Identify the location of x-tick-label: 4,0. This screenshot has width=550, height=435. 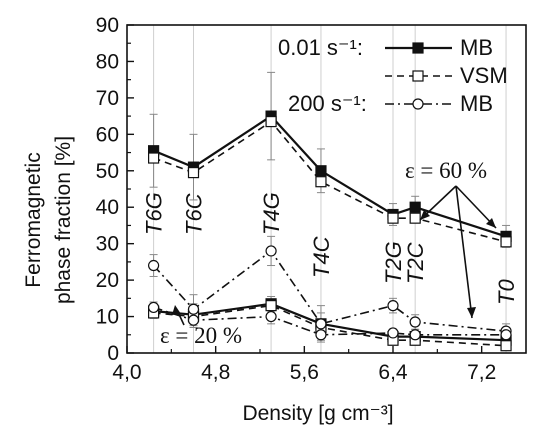
(126, 372).